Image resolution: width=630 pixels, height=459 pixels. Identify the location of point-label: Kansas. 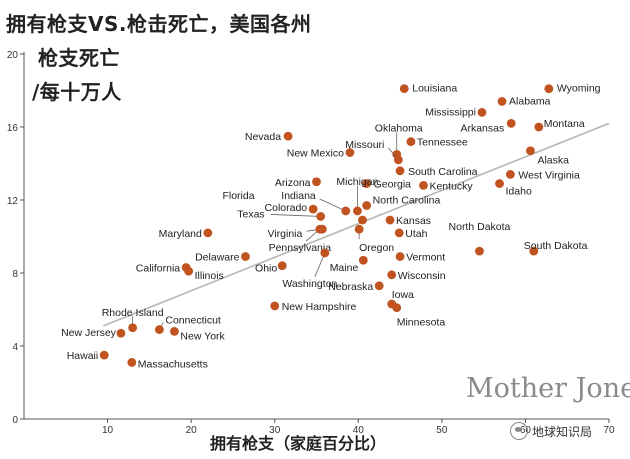
(413, 221).